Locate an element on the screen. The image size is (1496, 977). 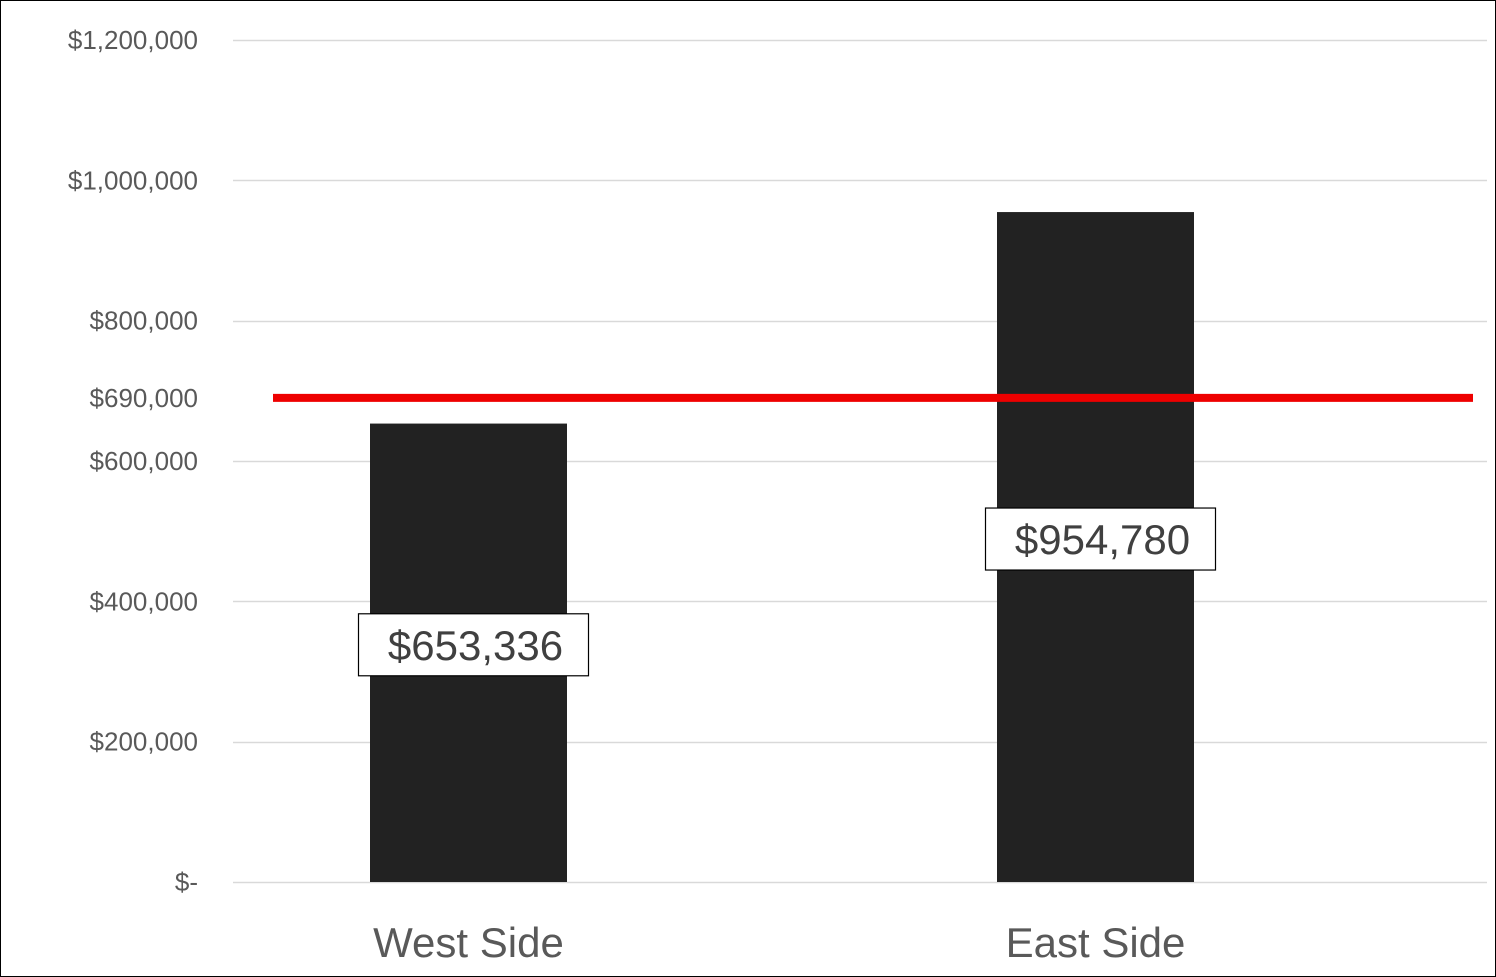
y-tick-label: $1,200,000 is located at coordinates (133, 40).